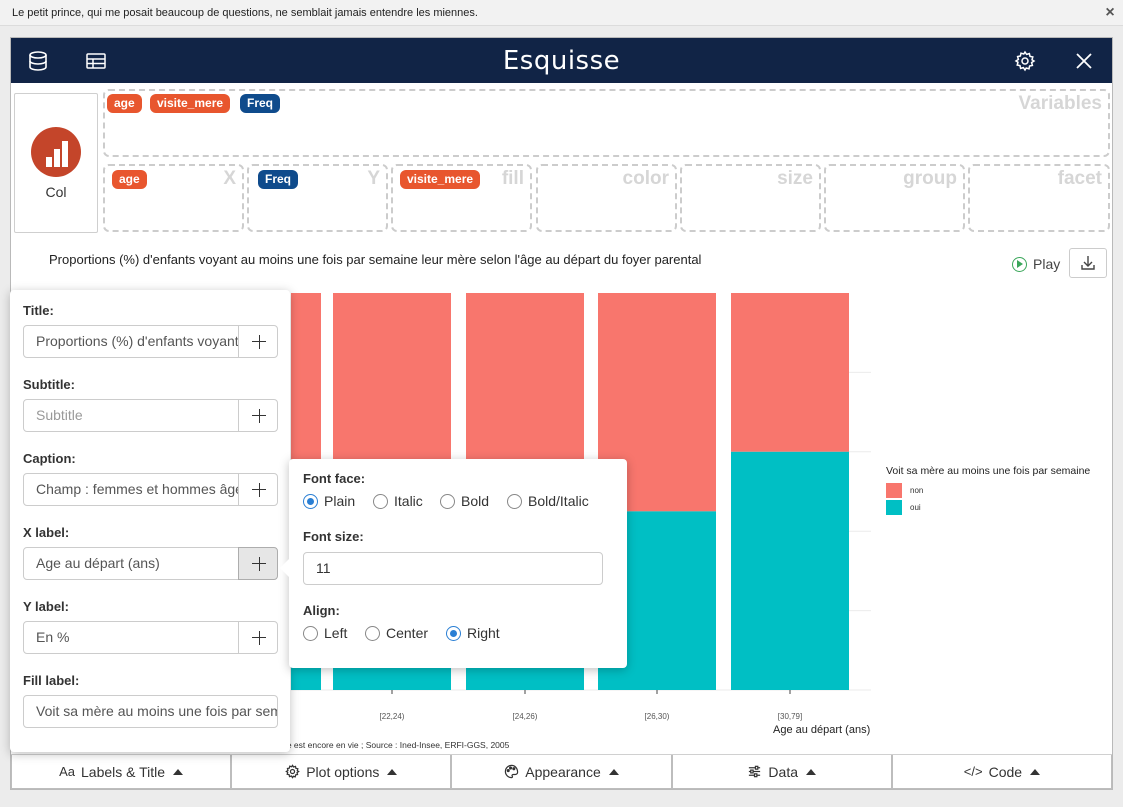 The image size is (1123, 807). What do you see at coordinates (606, 198) in the screenshot?
I see `color-dropzone: color` at bounding box center [606, 198].